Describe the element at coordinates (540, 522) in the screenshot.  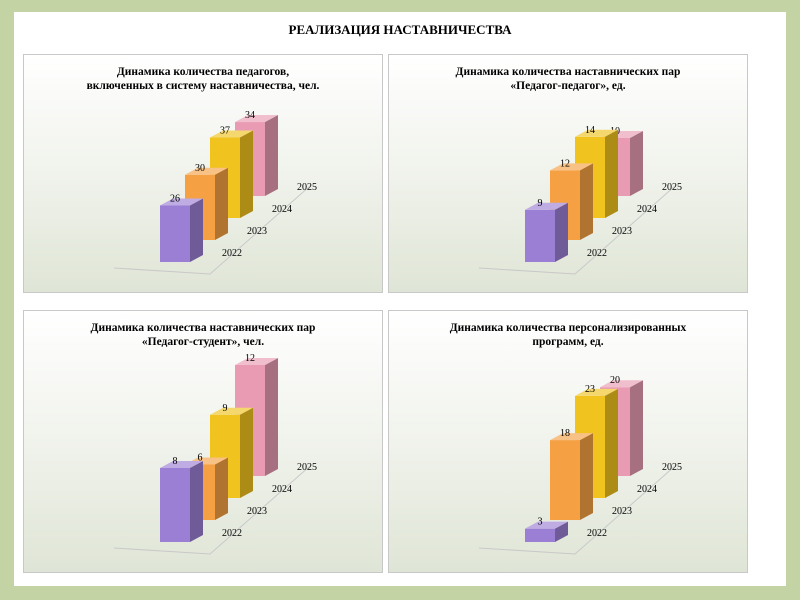
I see `data-label: 3` at that location.